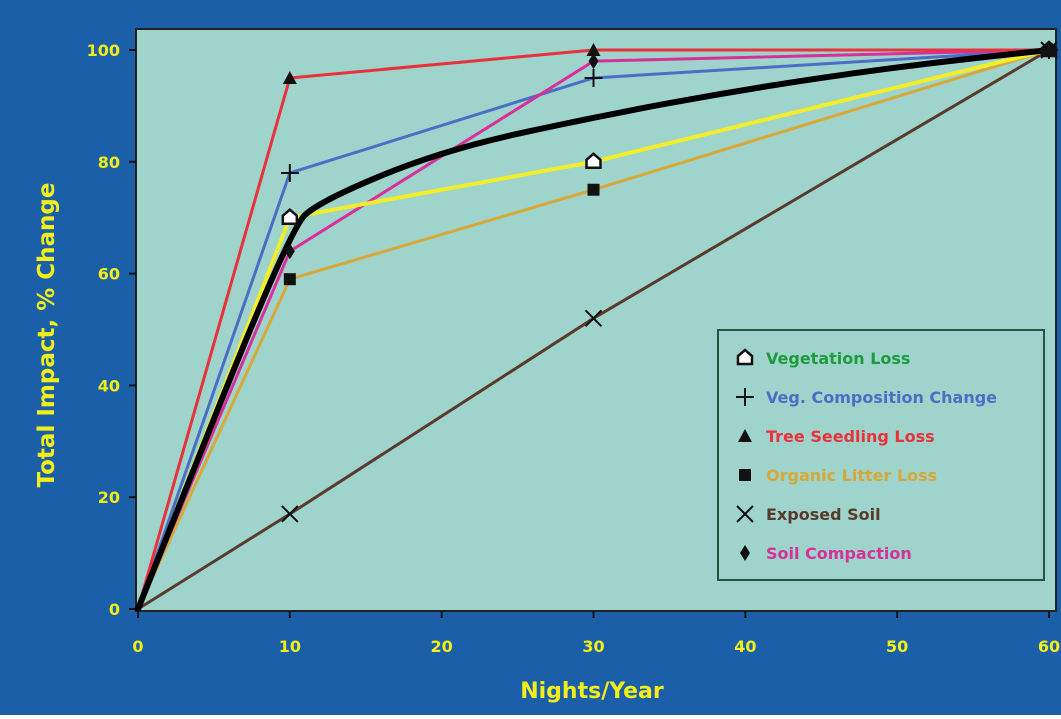 This screenshot has height=719, width=1061. I want to click on legend-box, so click(881, 455).